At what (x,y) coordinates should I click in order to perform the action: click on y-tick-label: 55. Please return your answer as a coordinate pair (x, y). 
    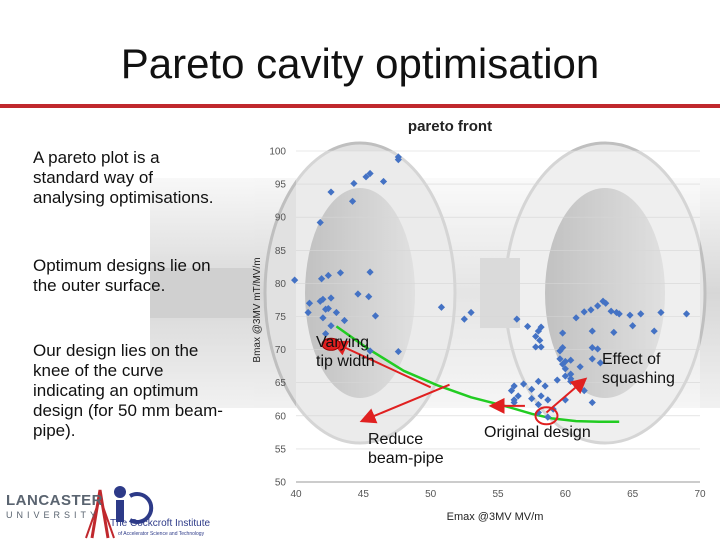
    Looking at the image, I should click on (281, 449).